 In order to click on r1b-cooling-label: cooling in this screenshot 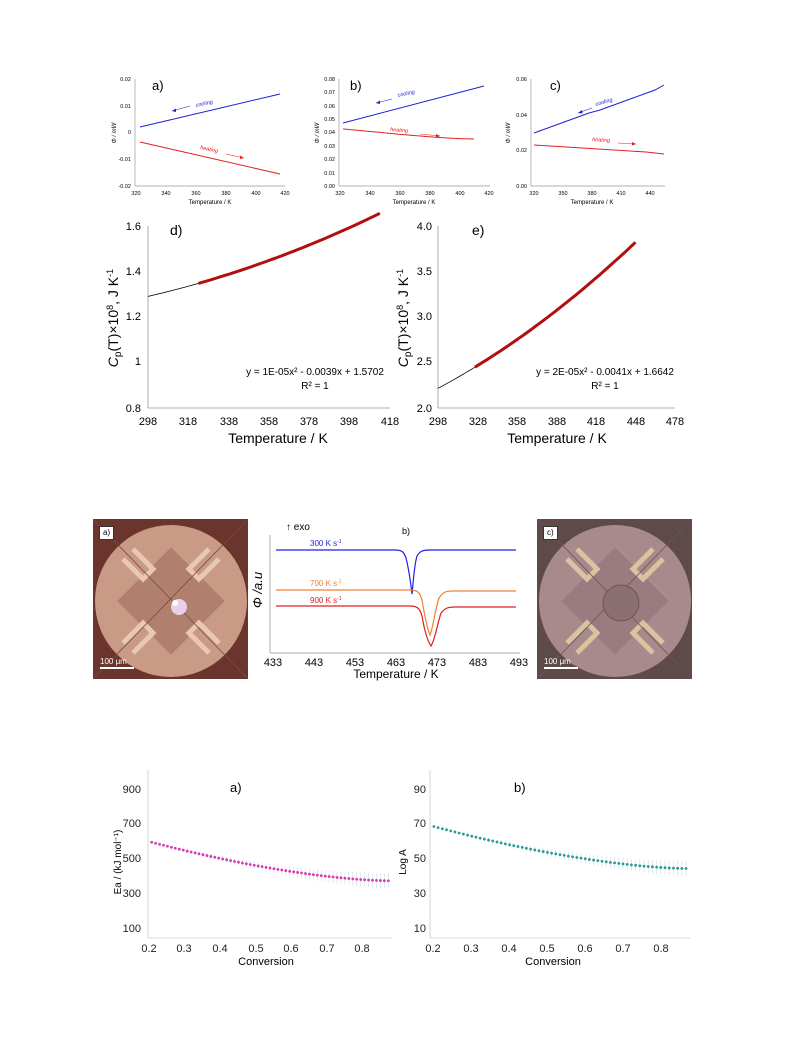, I will do `click(406, 94)`.